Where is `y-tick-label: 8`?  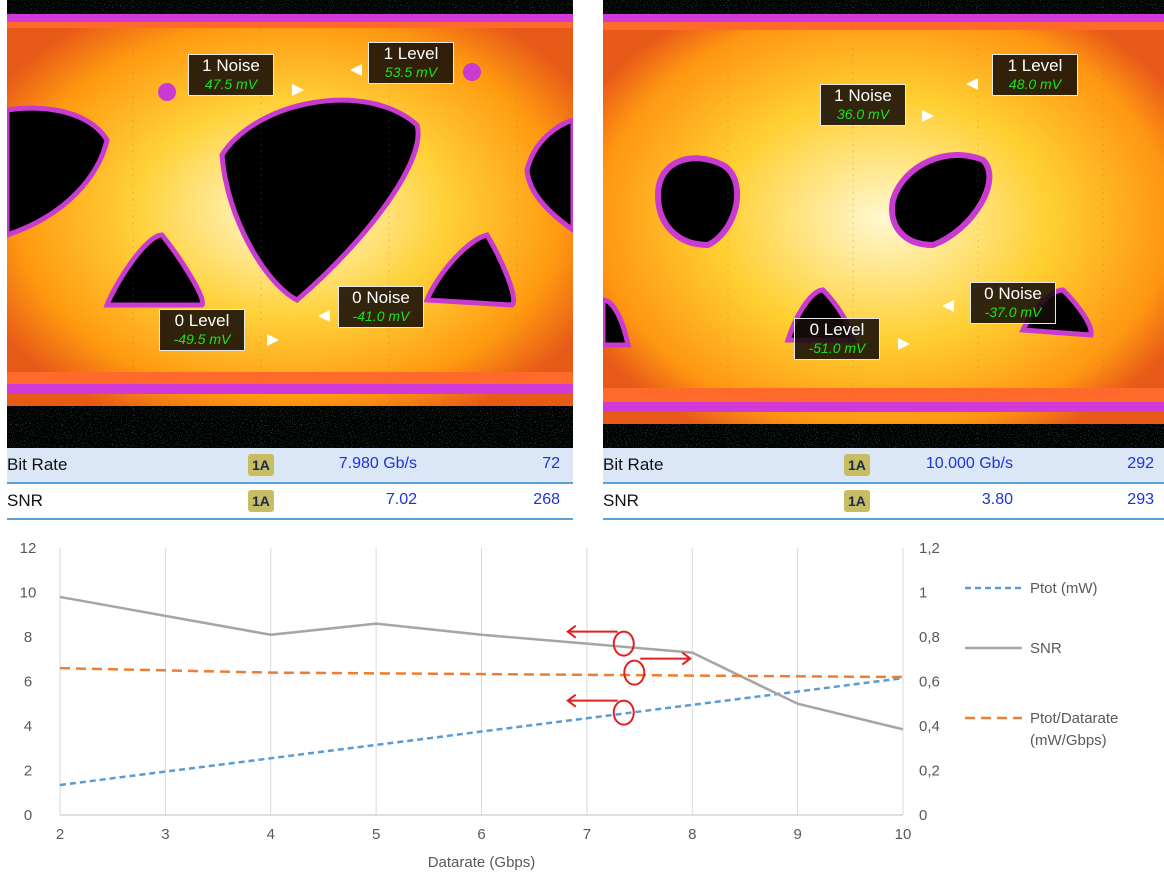
y-tick-label: 8 is located at coordinates (28, 637).